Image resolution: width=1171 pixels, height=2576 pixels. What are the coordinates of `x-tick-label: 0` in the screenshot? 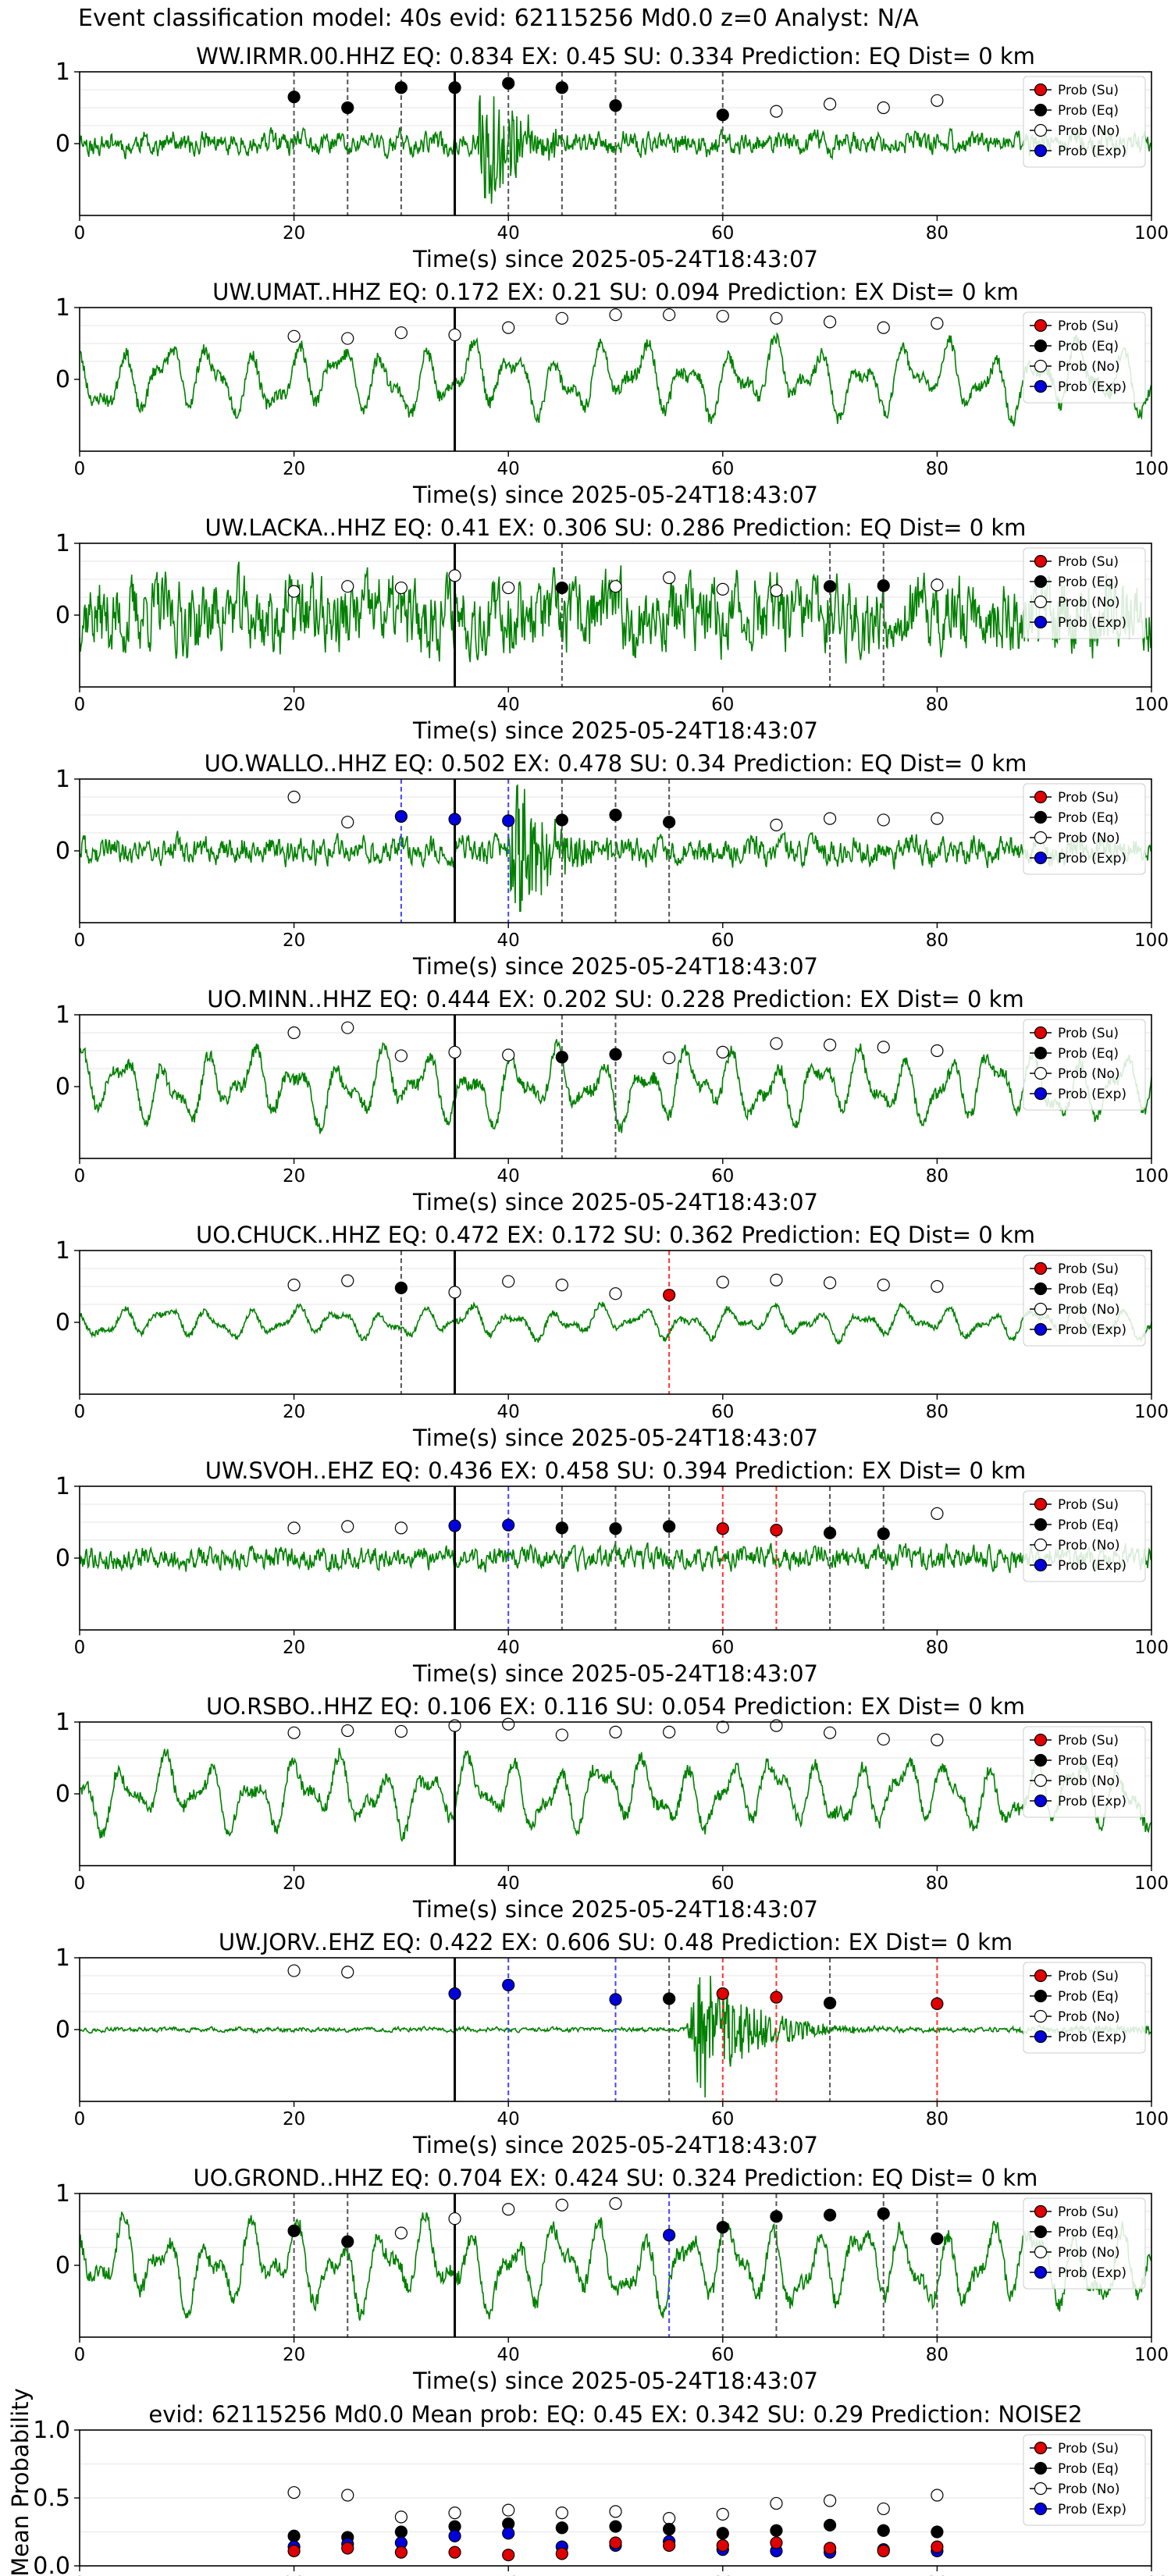 It's located at (80, 1176).